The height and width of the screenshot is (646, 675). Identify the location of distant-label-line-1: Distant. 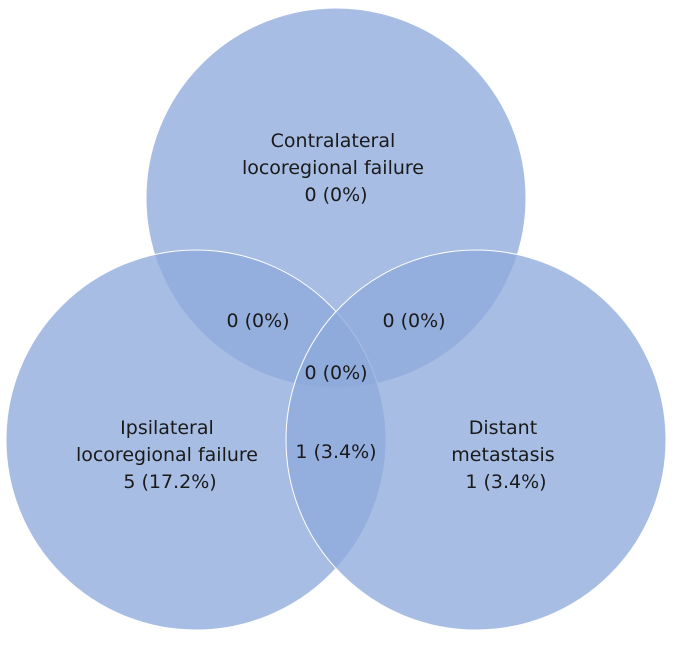
(503, 428).